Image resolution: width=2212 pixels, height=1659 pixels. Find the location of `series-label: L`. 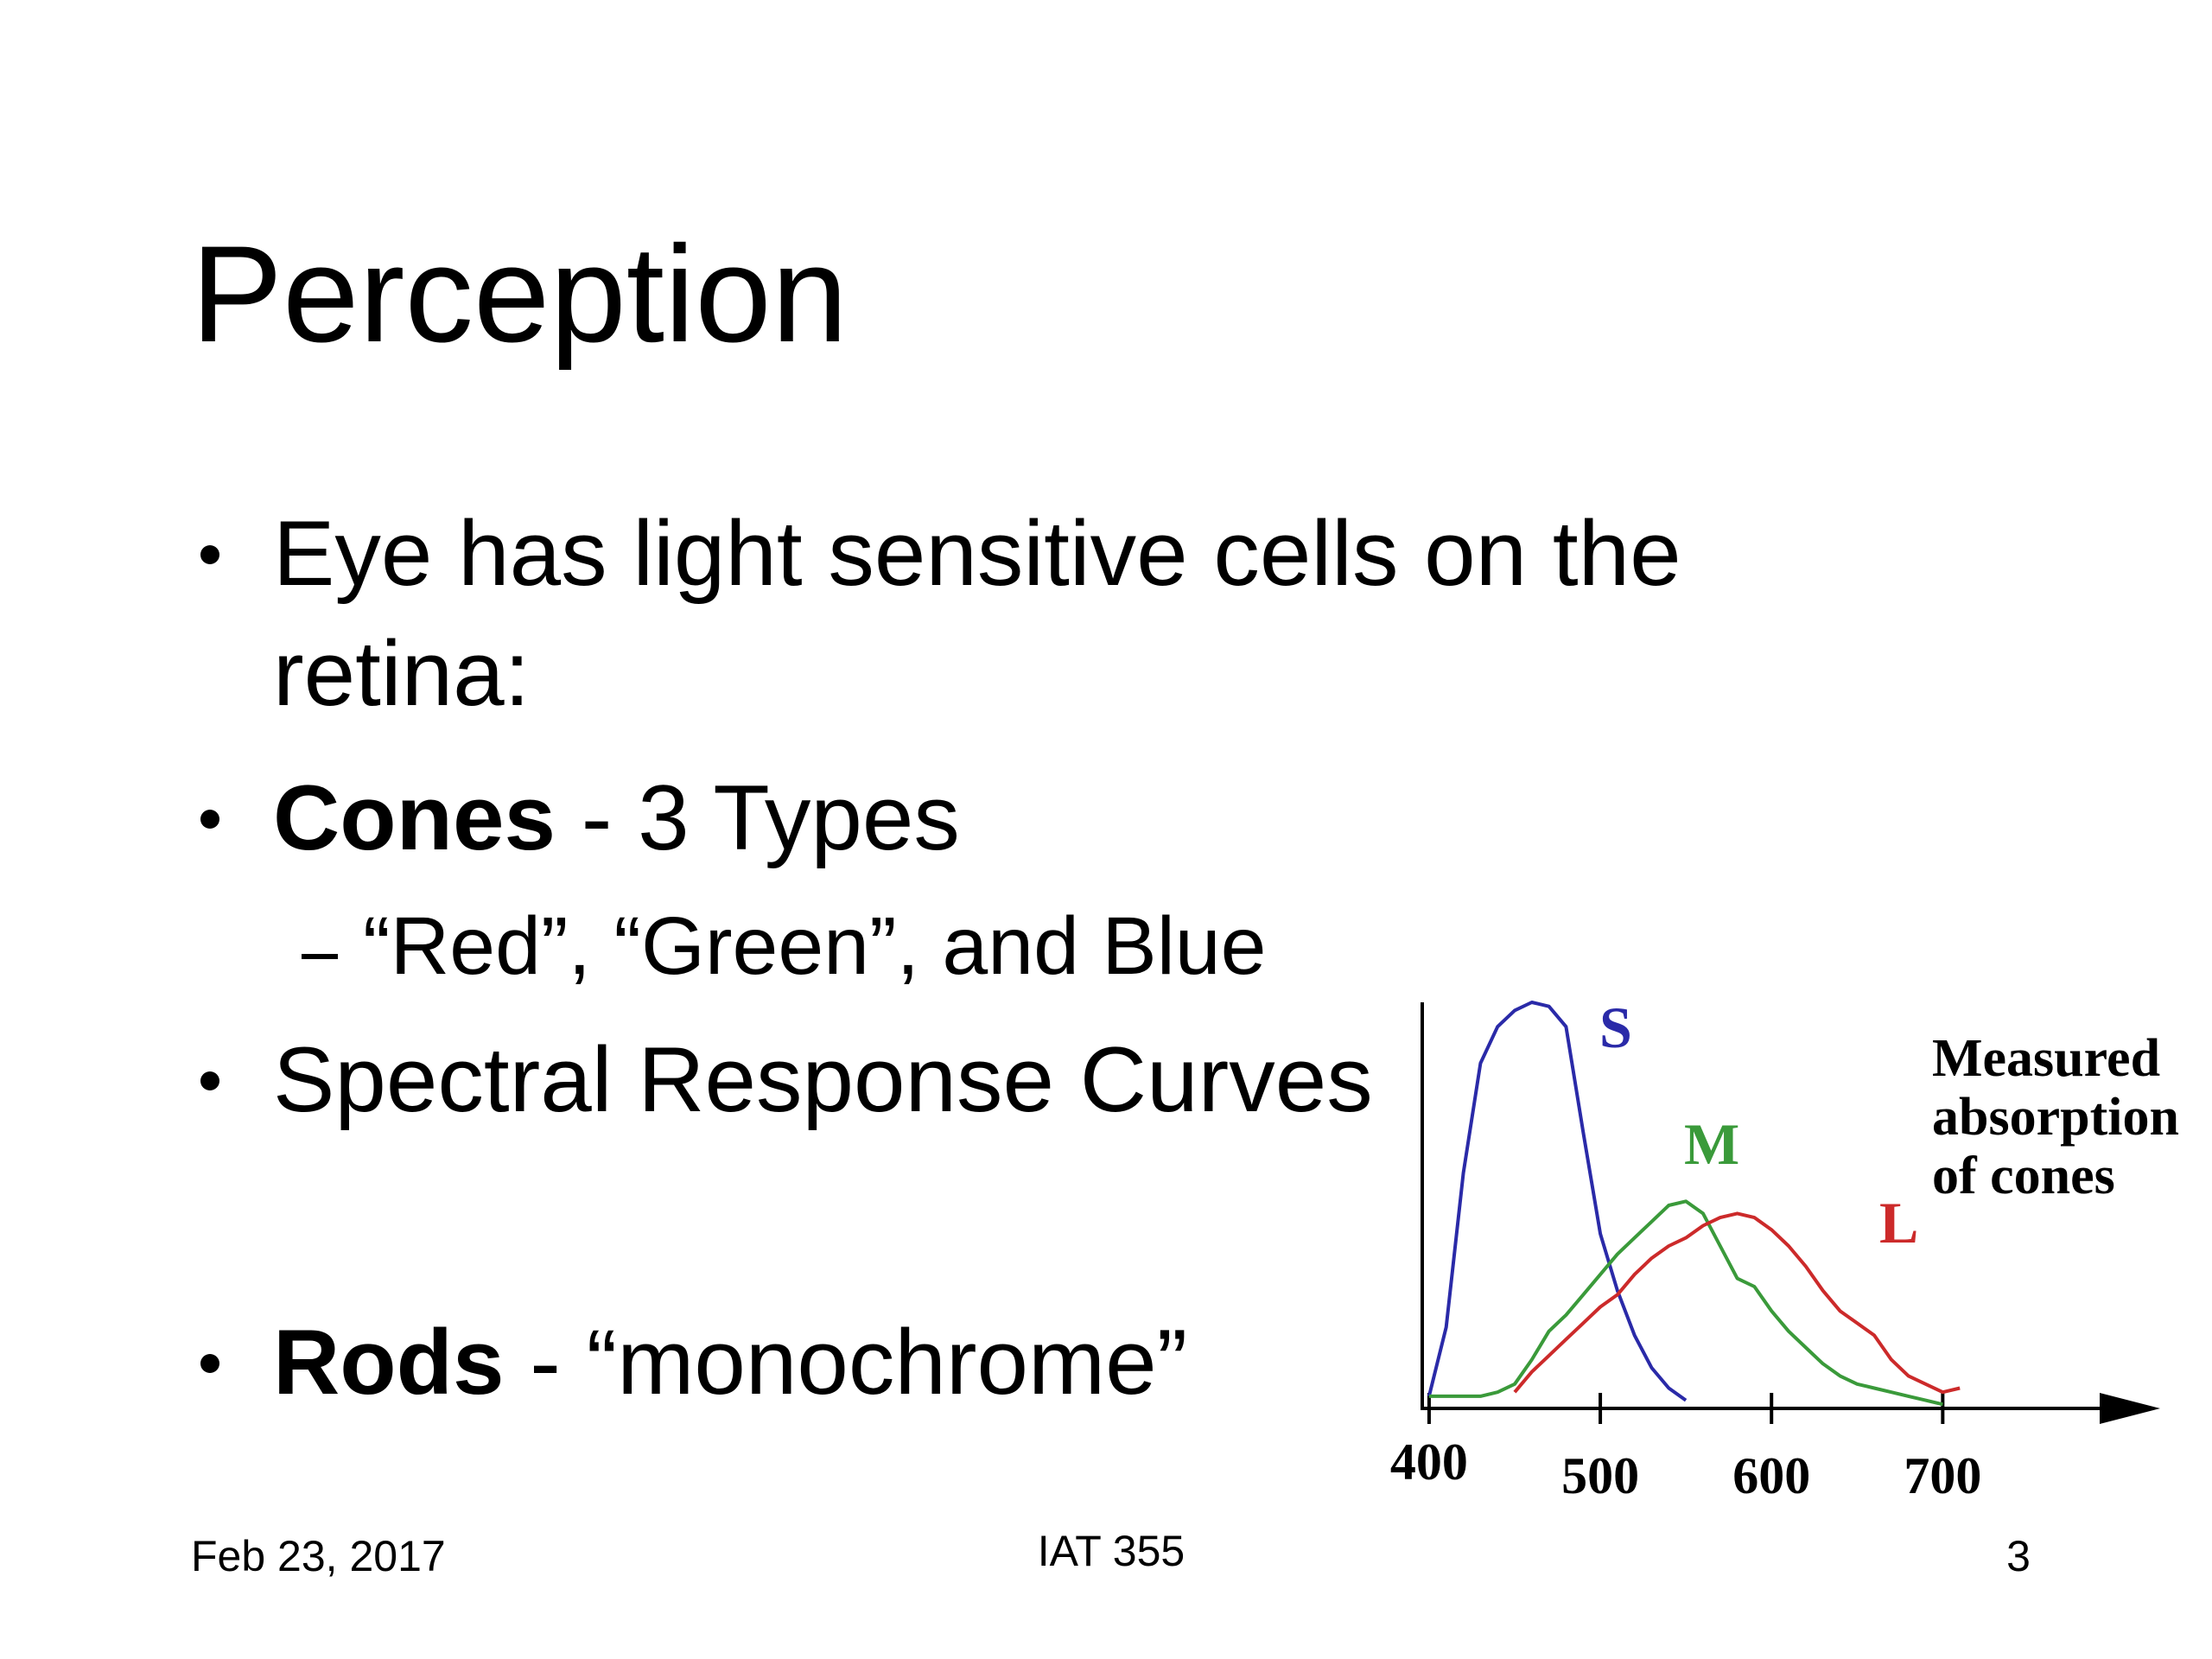

series-label: L is located at coordinates (1898, 1222).